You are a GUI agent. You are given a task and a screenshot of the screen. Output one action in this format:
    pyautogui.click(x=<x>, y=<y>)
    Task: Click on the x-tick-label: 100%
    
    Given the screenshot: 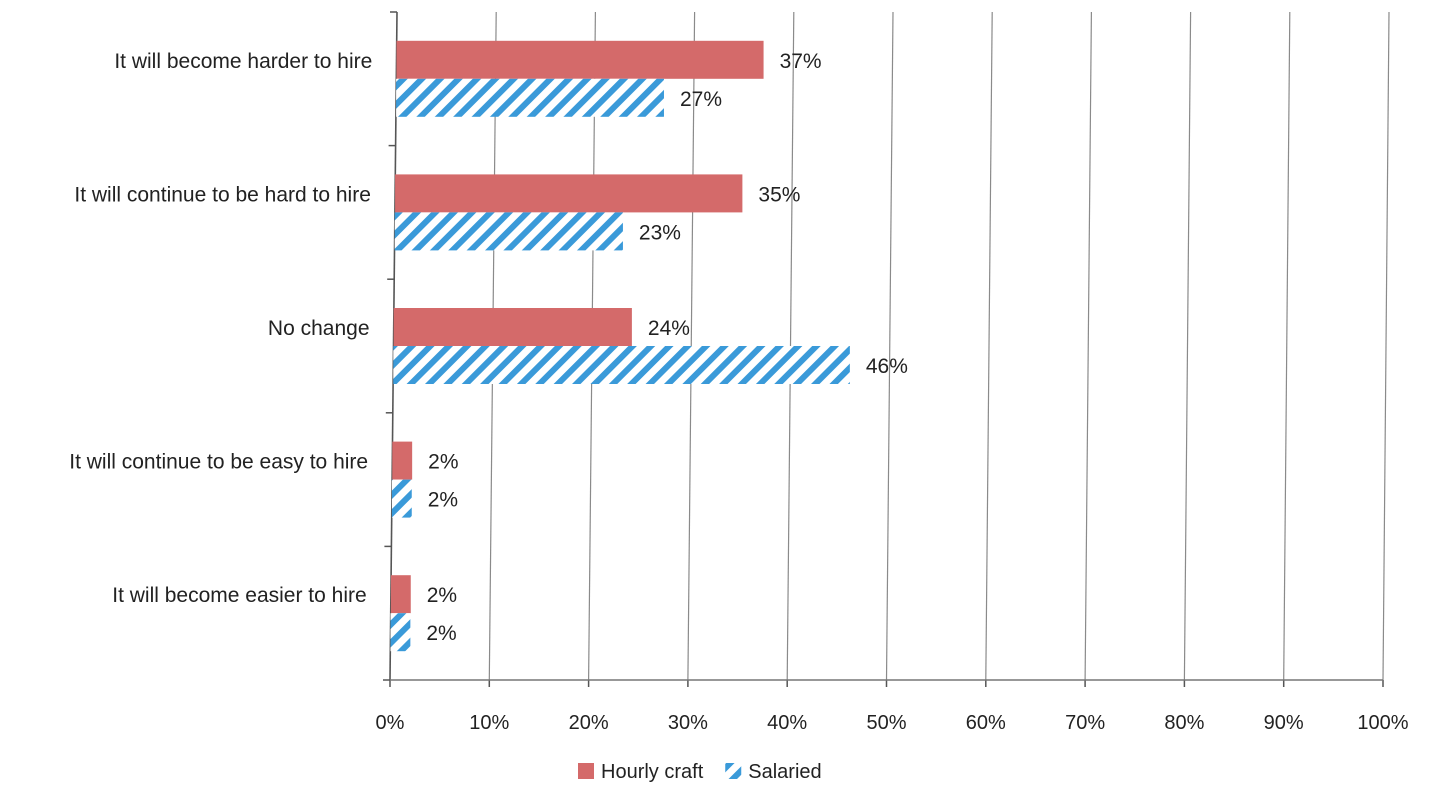 What is the action you would take?
    pyautogui.click(x=1382, y=723)
    